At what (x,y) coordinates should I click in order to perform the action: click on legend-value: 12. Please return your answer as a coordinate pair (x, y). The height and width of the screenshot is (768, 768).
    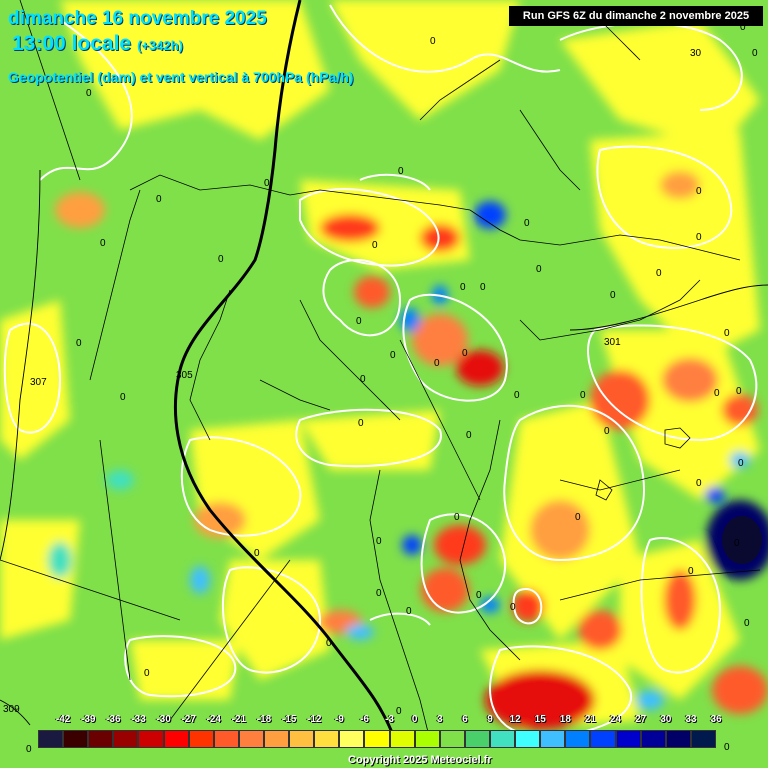
    Looking at the image, I should click on (515, 719).